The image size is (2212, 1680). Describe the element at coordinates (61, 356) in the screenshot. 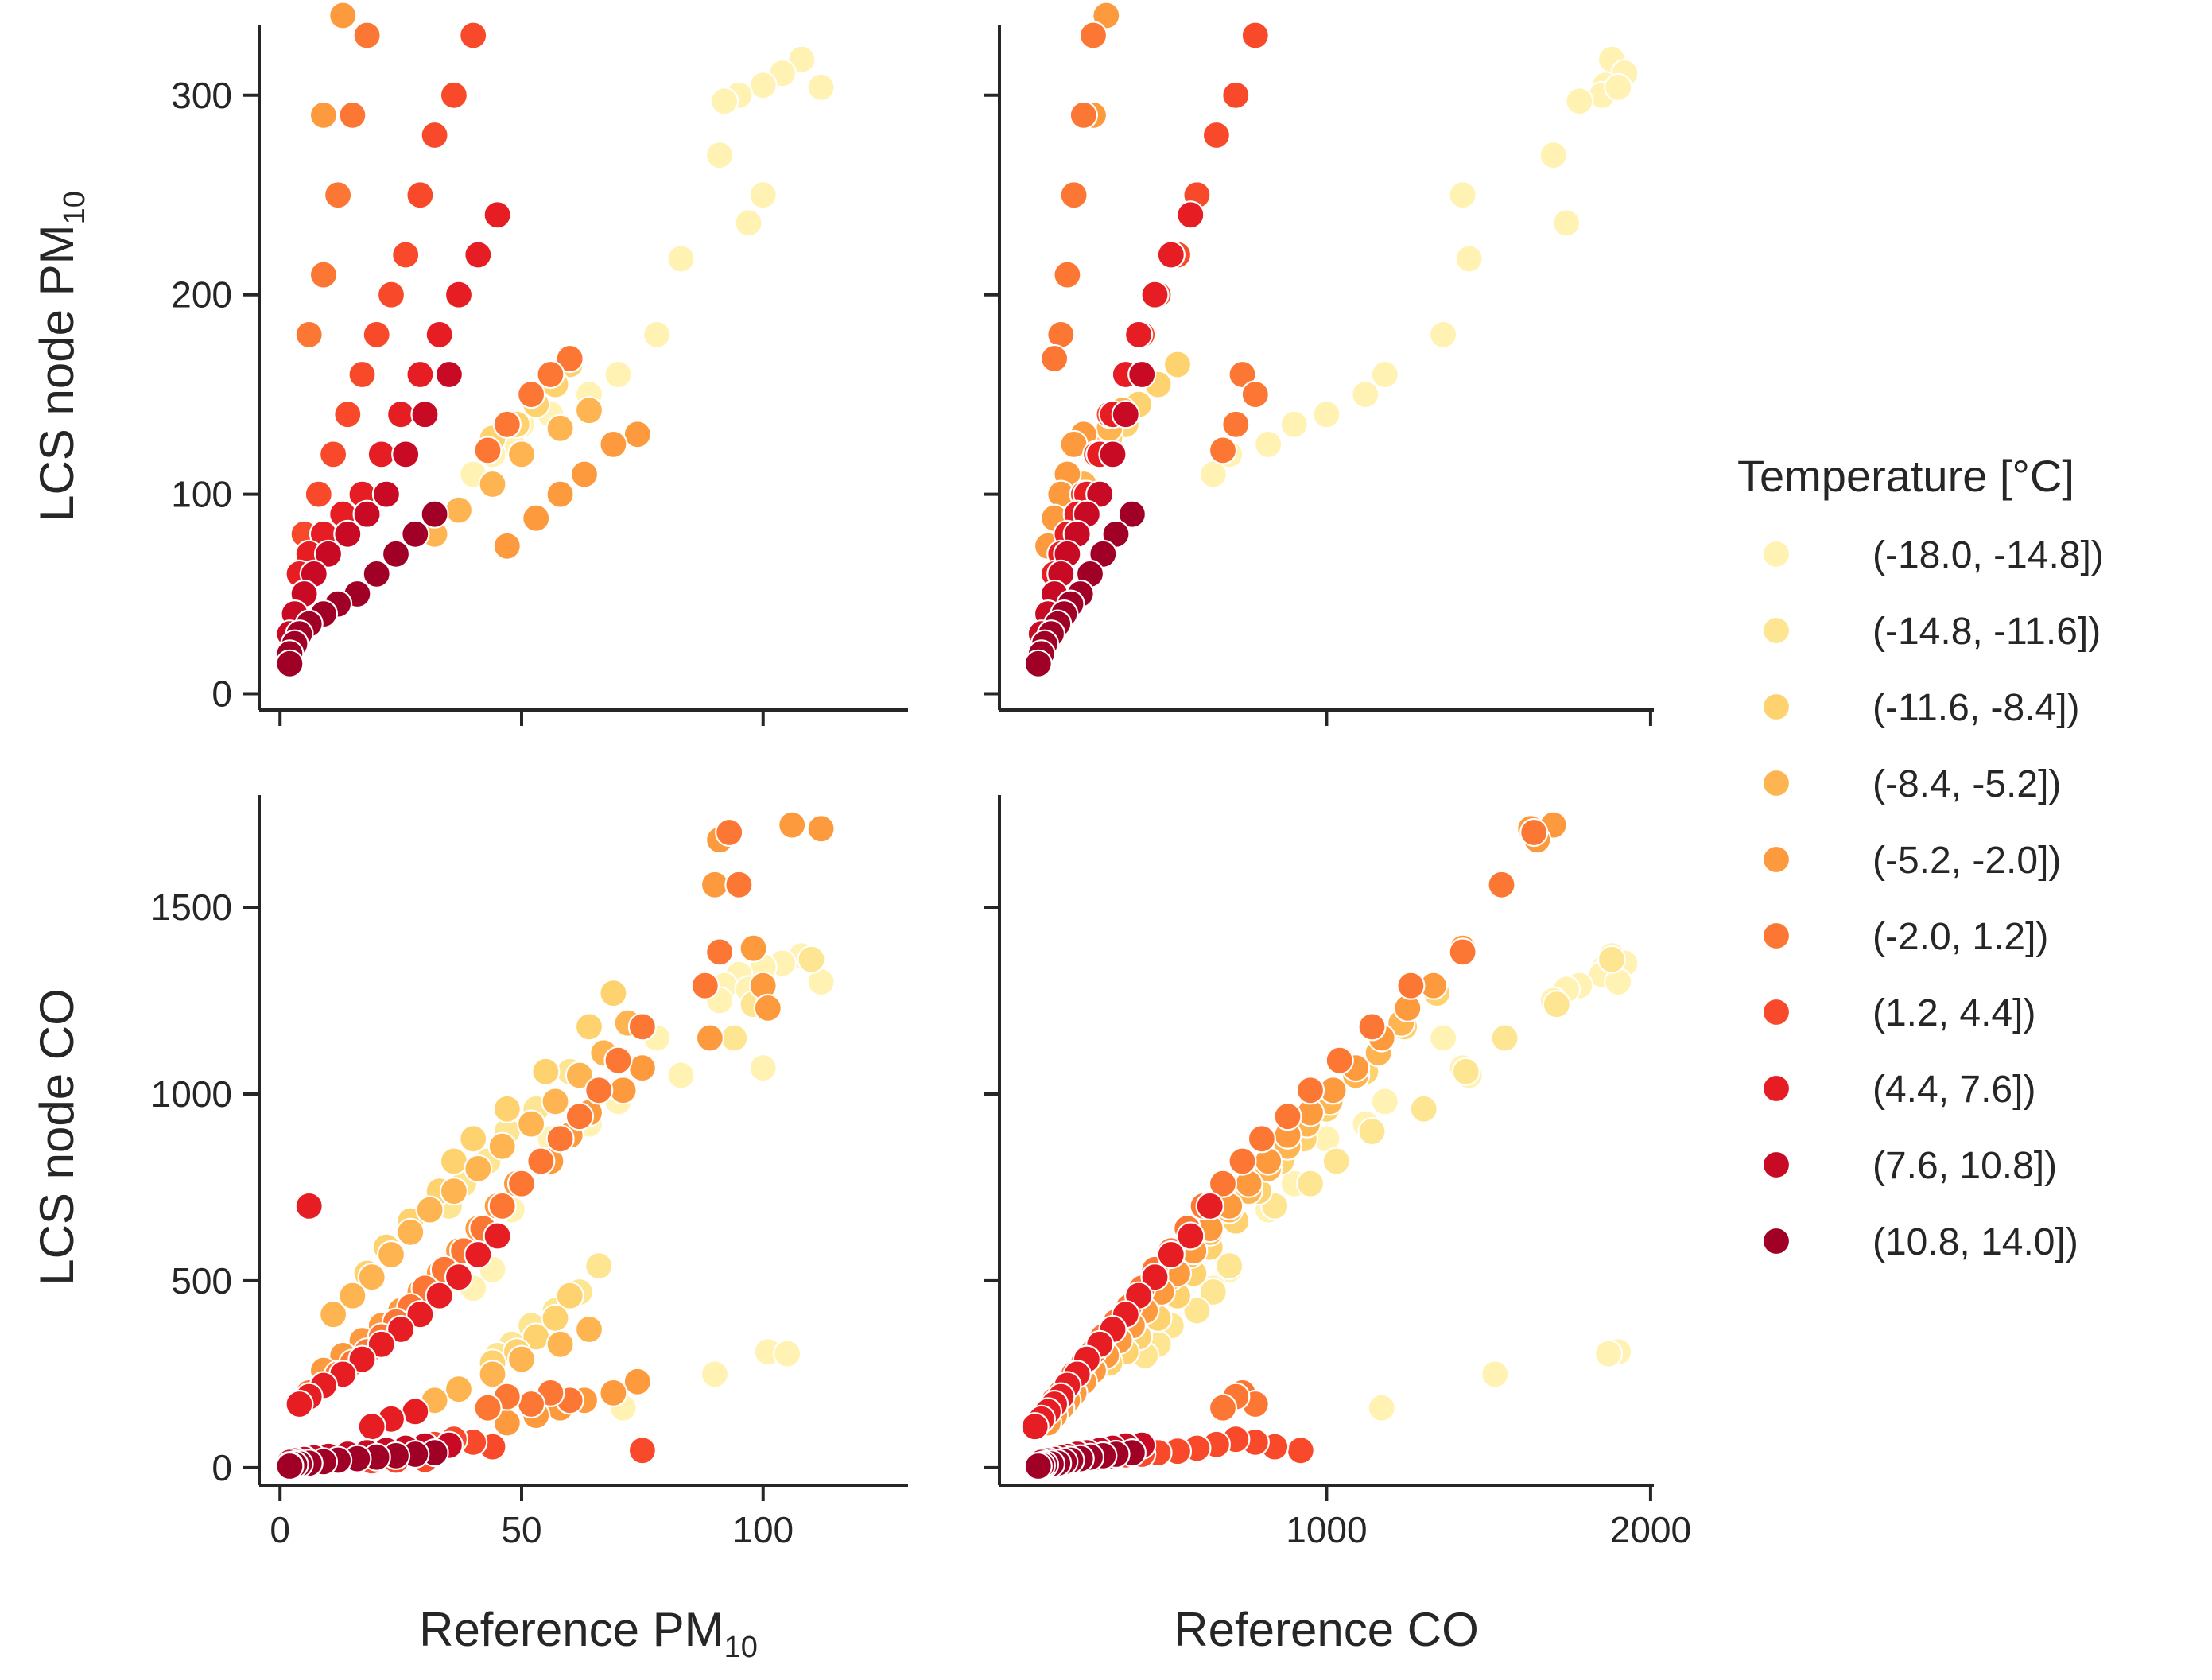

I see `y-axis-title-pm10: LCS node PM10` at that location.